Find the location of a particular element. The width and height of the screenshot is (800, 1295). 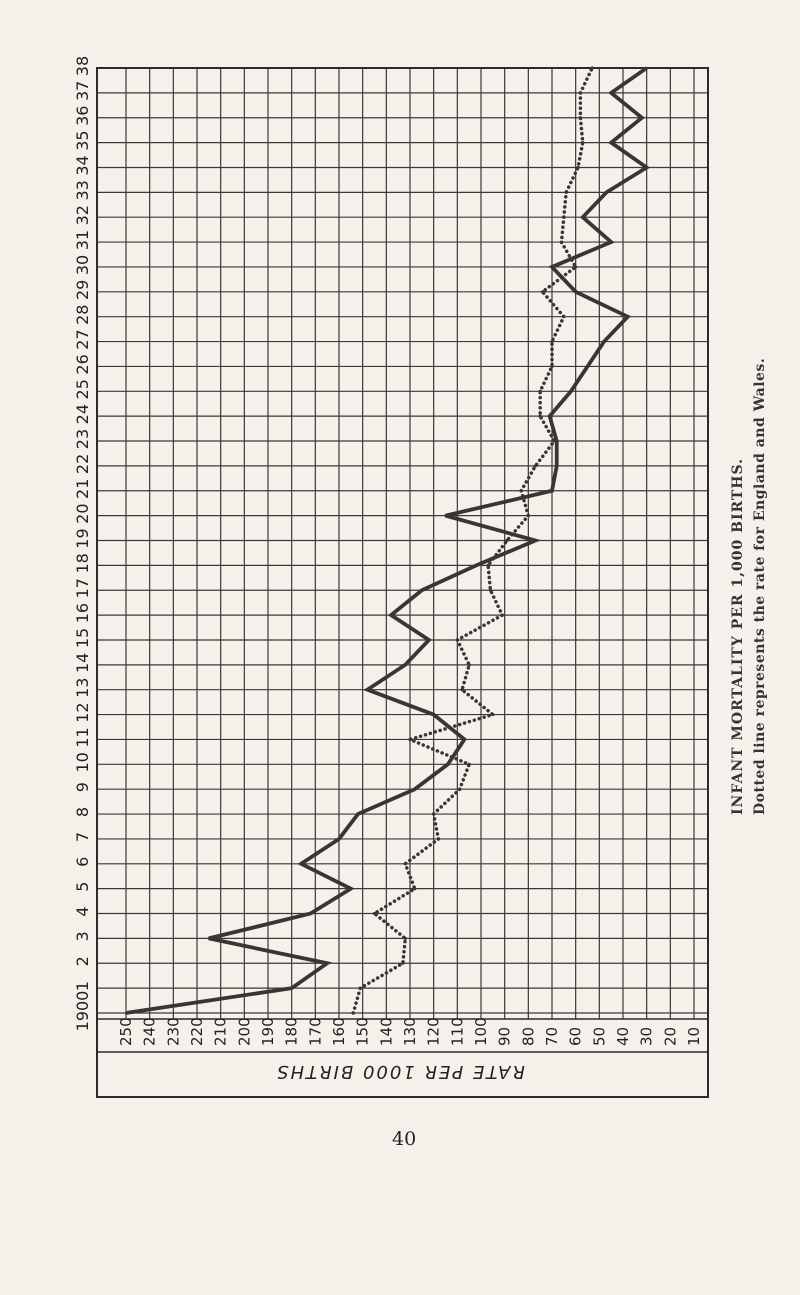

local-point-1919 is located at coordinates (535, 540).